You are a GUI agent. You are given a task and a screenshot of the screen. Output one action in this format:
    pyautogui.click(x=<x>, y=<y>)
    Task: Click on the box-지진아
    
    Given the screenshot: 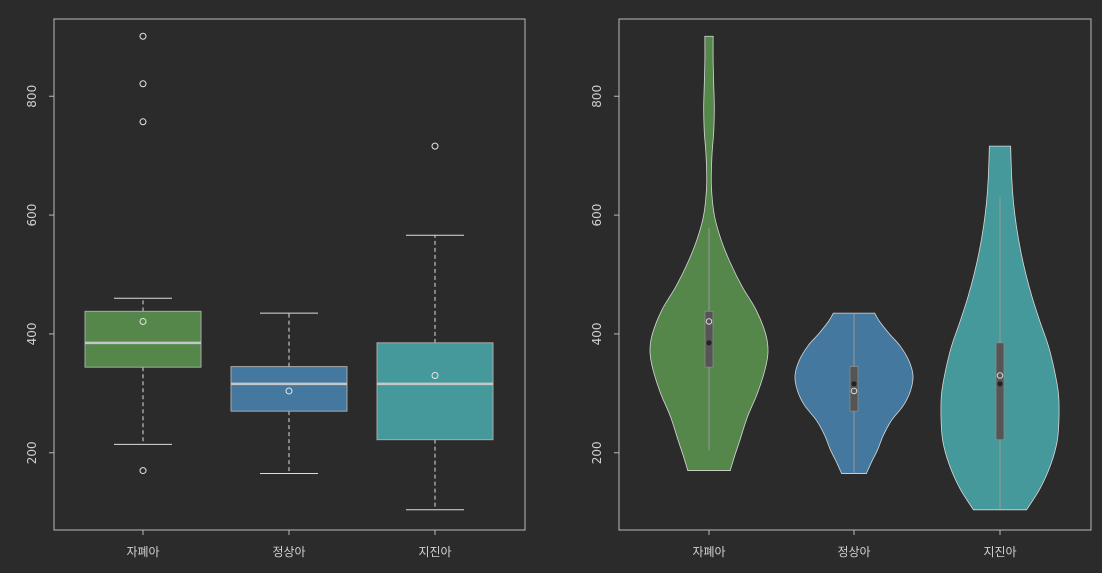 What is the action you would take?
    pyautogui.click(x=435, y=391)
    